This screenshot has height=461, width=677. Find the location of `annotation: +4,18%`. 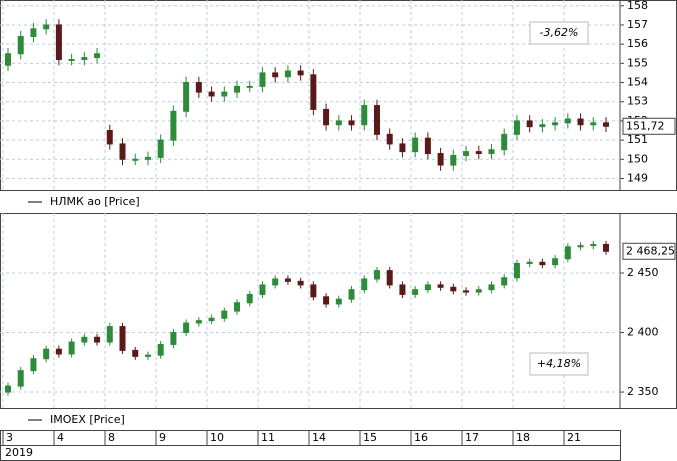

annotation: +4,18% is located at coordinates (559, 363).